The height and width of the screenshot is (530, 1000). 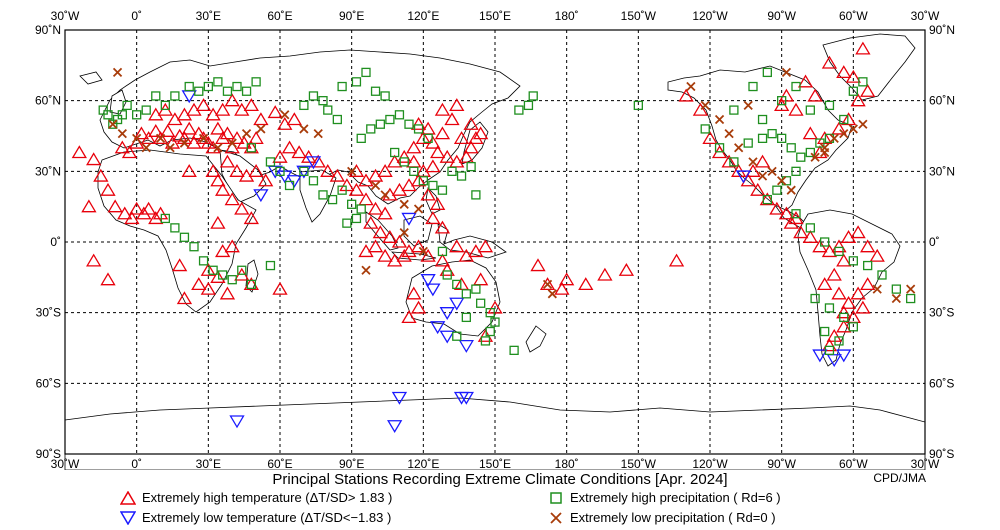 I want to click on lat-tick-label: 0˚, so click(x=55, y=242).